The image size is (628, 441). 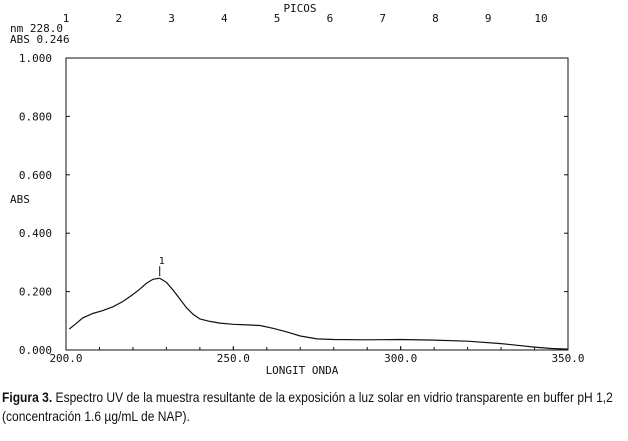 What do you see at coordinates (567, 358) in the screenshot?
I see `x-tick-label: 350.0` at bounding box center [567, 358].